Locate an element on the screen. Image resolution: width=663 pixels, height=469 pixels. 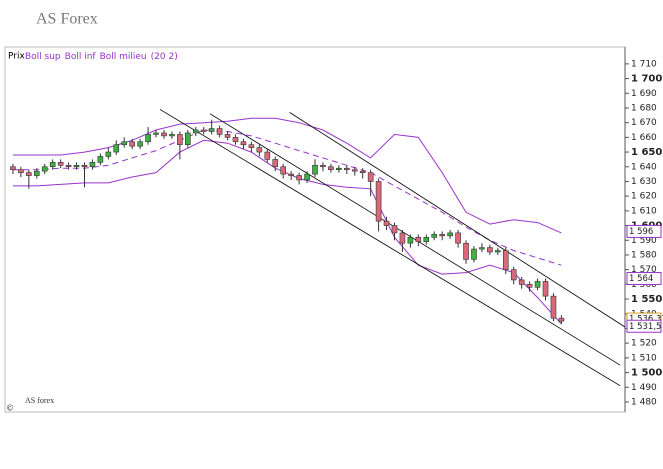
legend-entry: Boll inf is located at coordinates (81, 57).